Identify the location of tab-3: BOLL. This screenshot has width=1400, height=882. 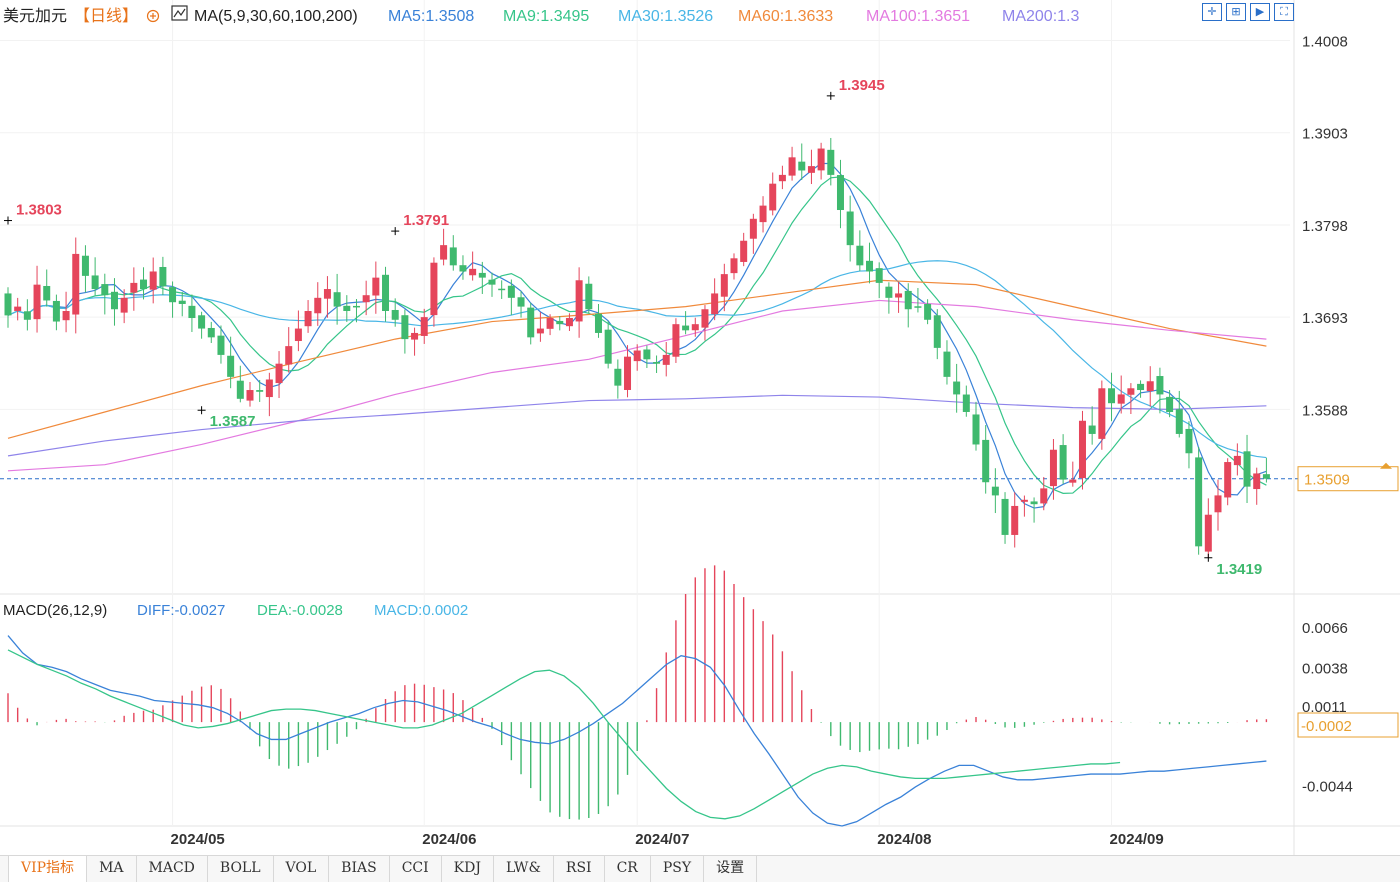
(241, 869).